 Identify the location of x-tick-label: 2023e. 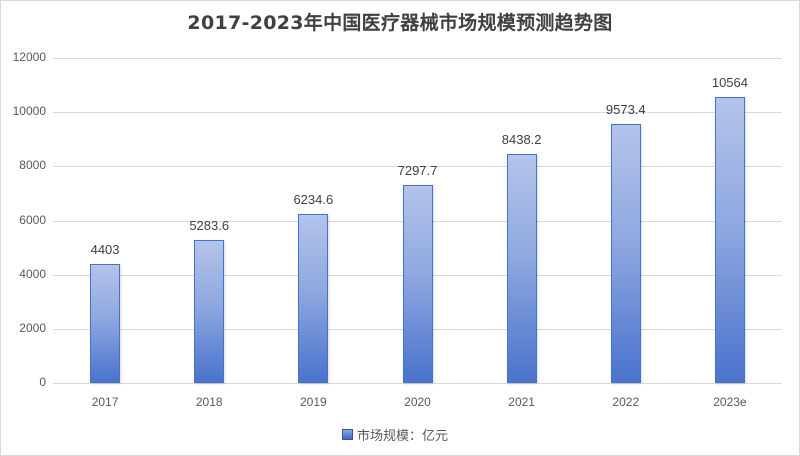
(730, 402).